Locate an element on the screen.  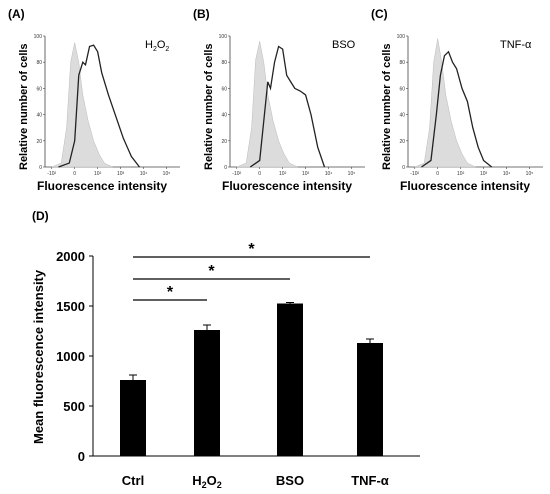
bars is located at coordinates (251, 379).